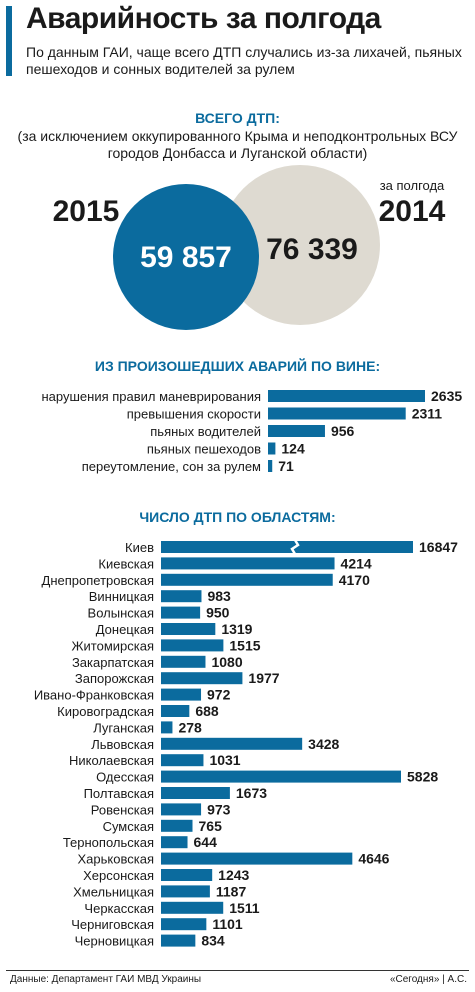 Image resolution: width=475 pixels, height=992 pixels. I want to click on region-label: Киев, so click(139, 547).